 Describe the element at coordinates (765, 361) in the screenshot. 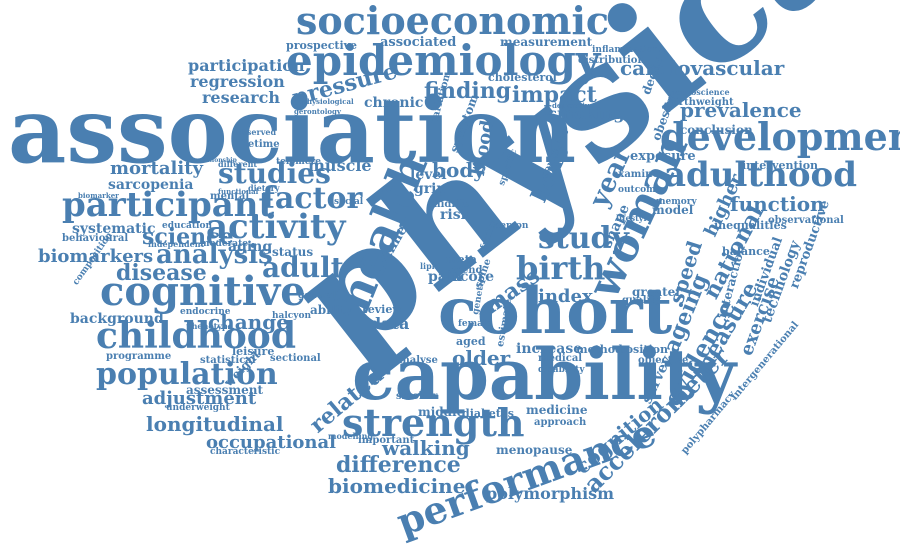

I see `cloud-word: intergenerational` at that location.